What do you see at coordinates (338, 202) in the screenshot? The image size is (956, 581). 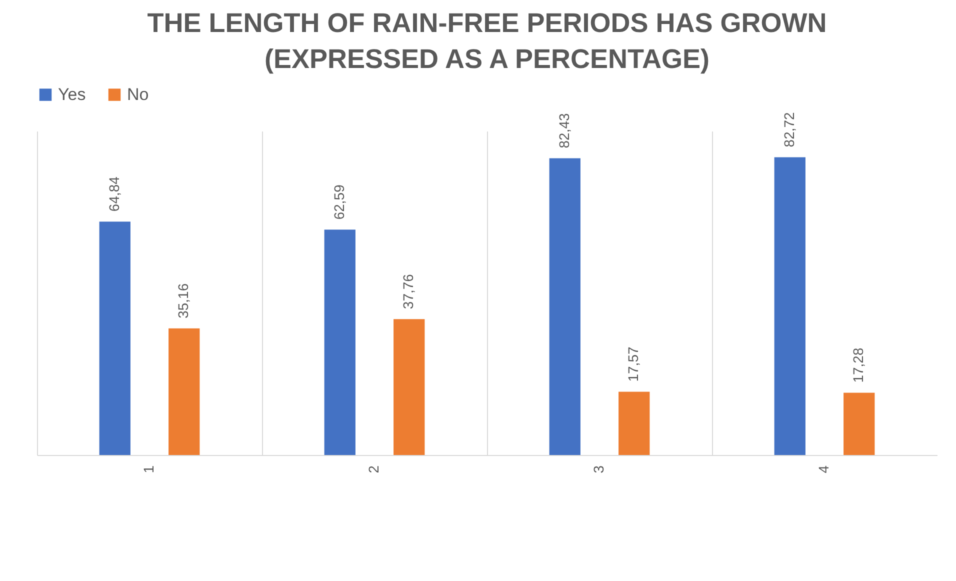 I see `data-label: 62,59` at bounding box center [338, 202].